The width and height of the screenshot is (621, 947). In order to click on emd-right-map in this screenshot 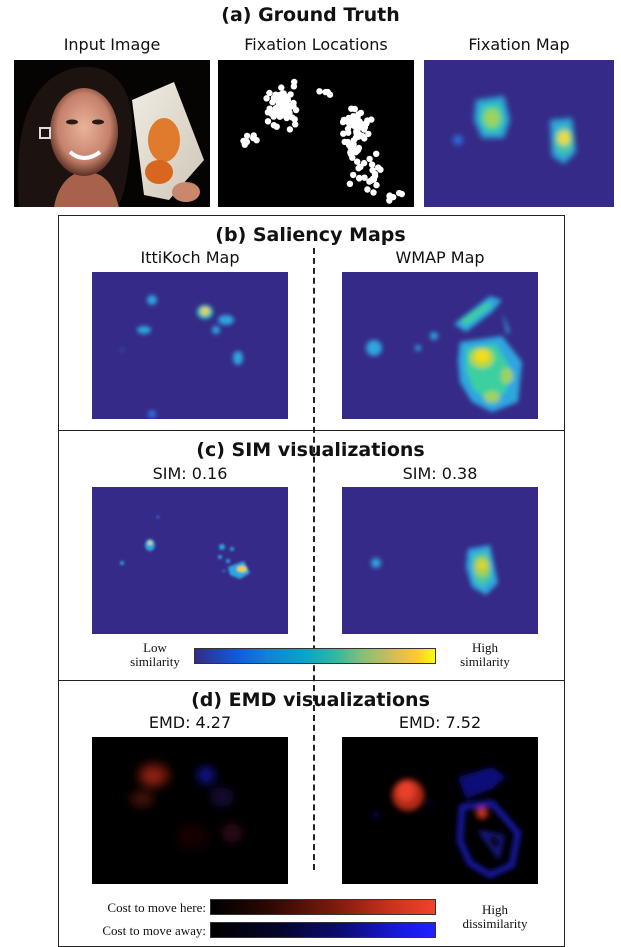, I will do `click(440, 810)`.